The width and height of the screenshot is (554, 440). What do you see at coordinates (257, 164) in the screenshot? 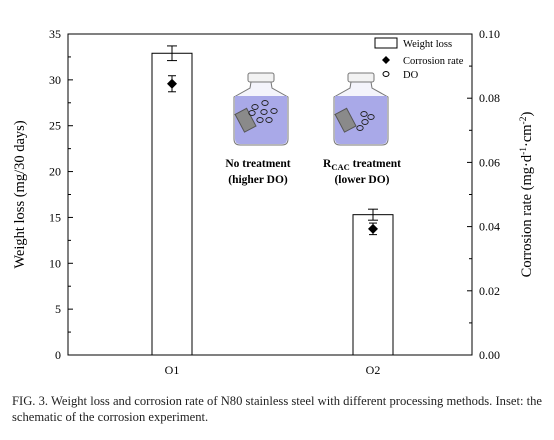
I see `inset-left-label: No treatment` at bounding box center [257, 164].